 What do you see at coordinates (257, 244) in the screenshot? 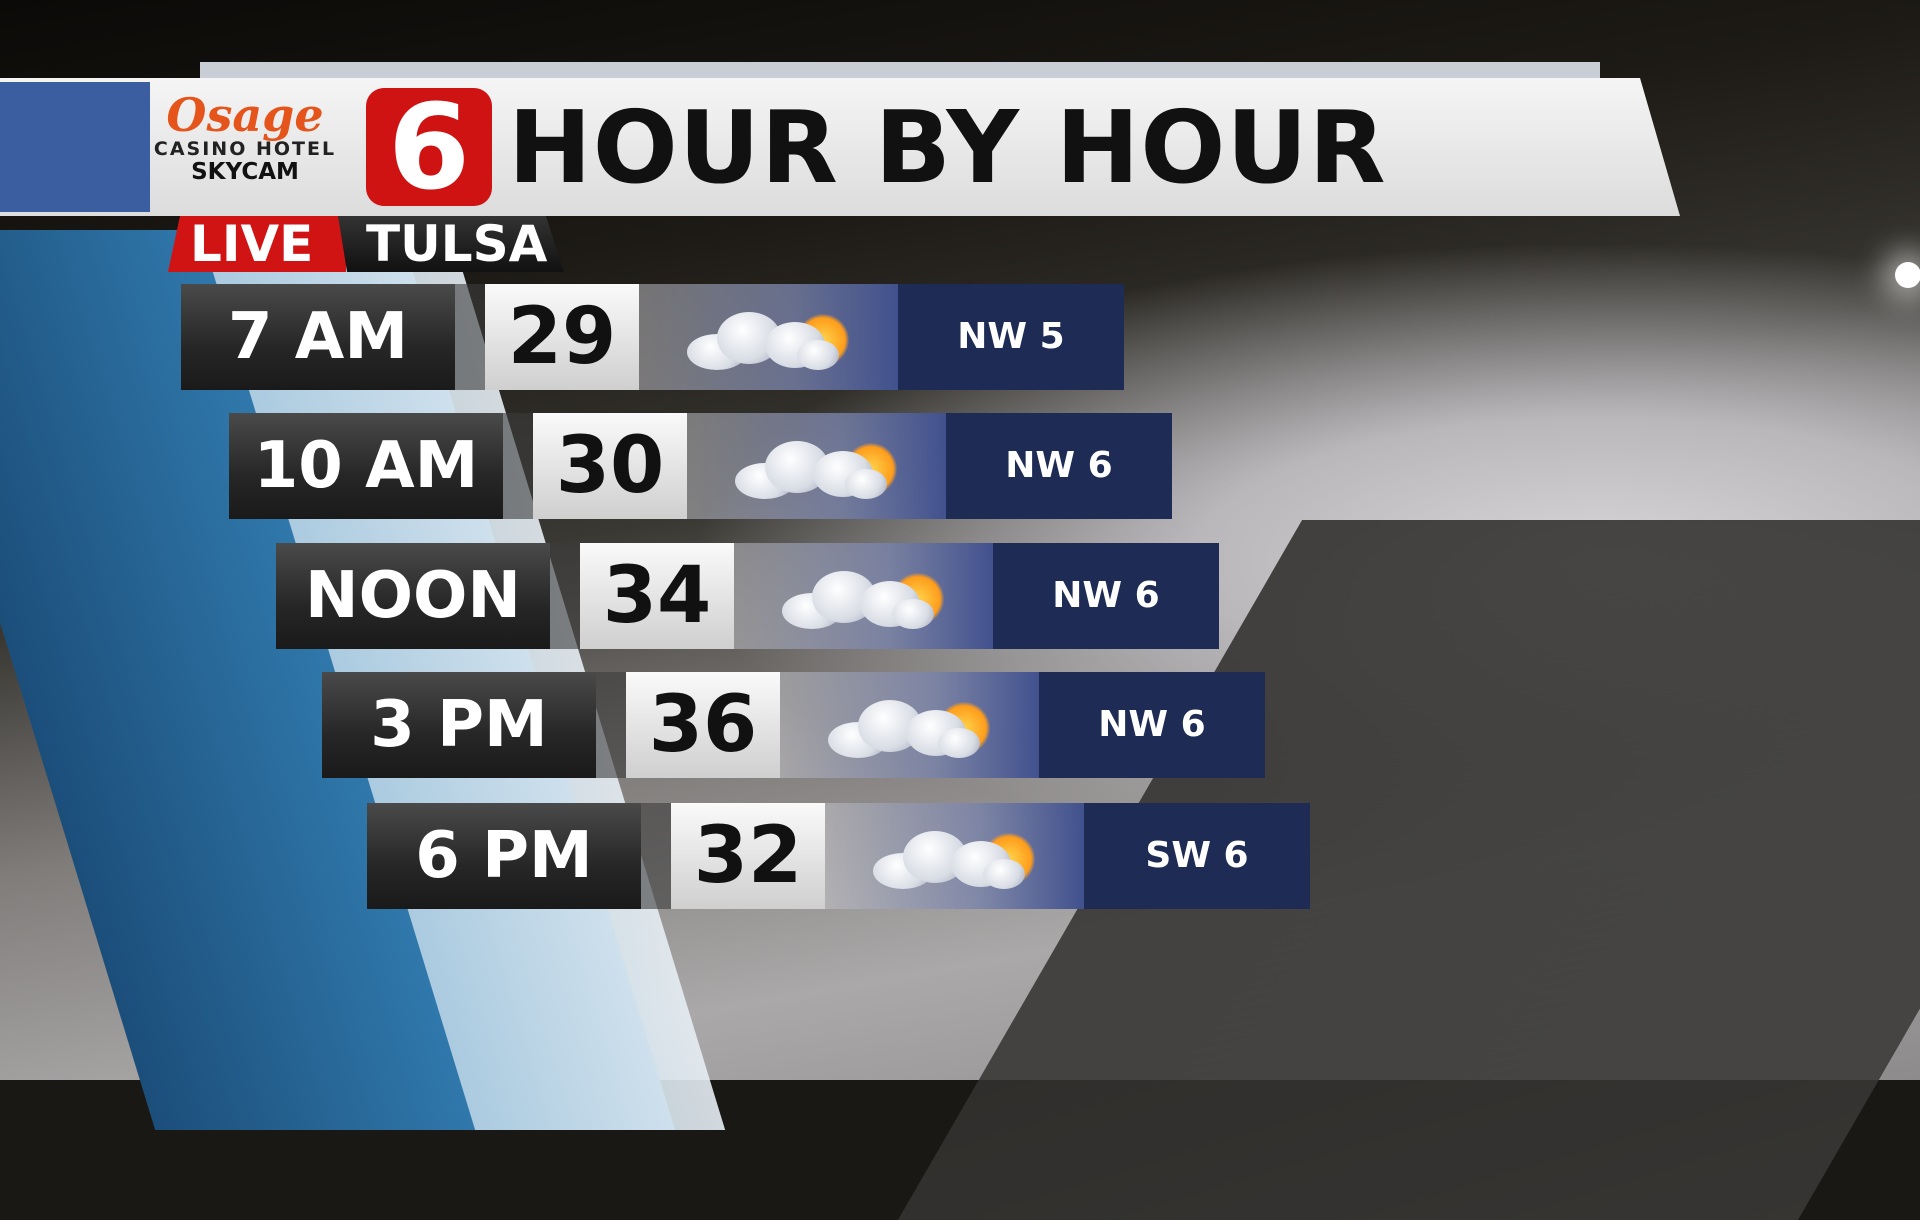
I see `live-badge: LIVE` at bounding box center [257, 244].